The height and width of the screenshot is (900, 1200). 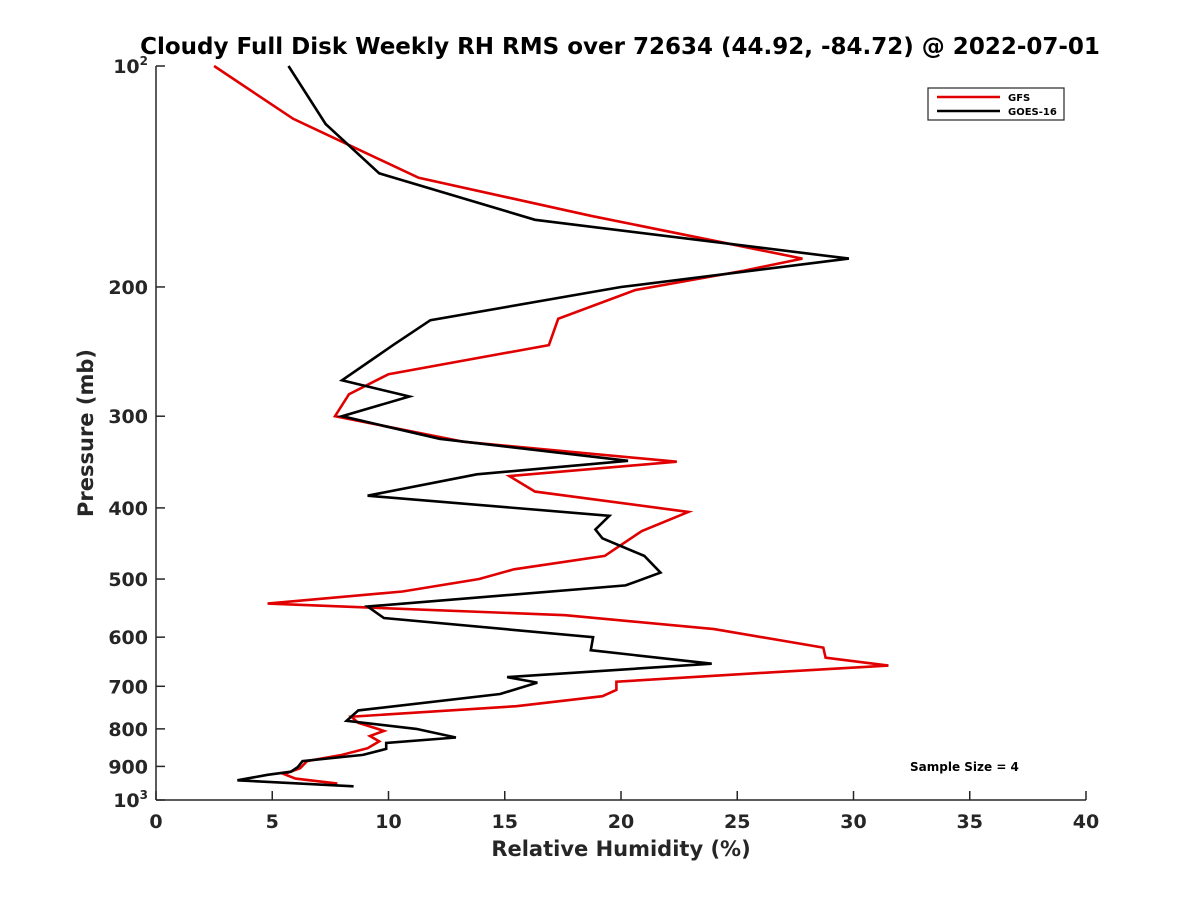 What do you see at coordinates (128, 767) in the screenshot?
I see `y-tick-label: 900` at bounding box center [128, 767].